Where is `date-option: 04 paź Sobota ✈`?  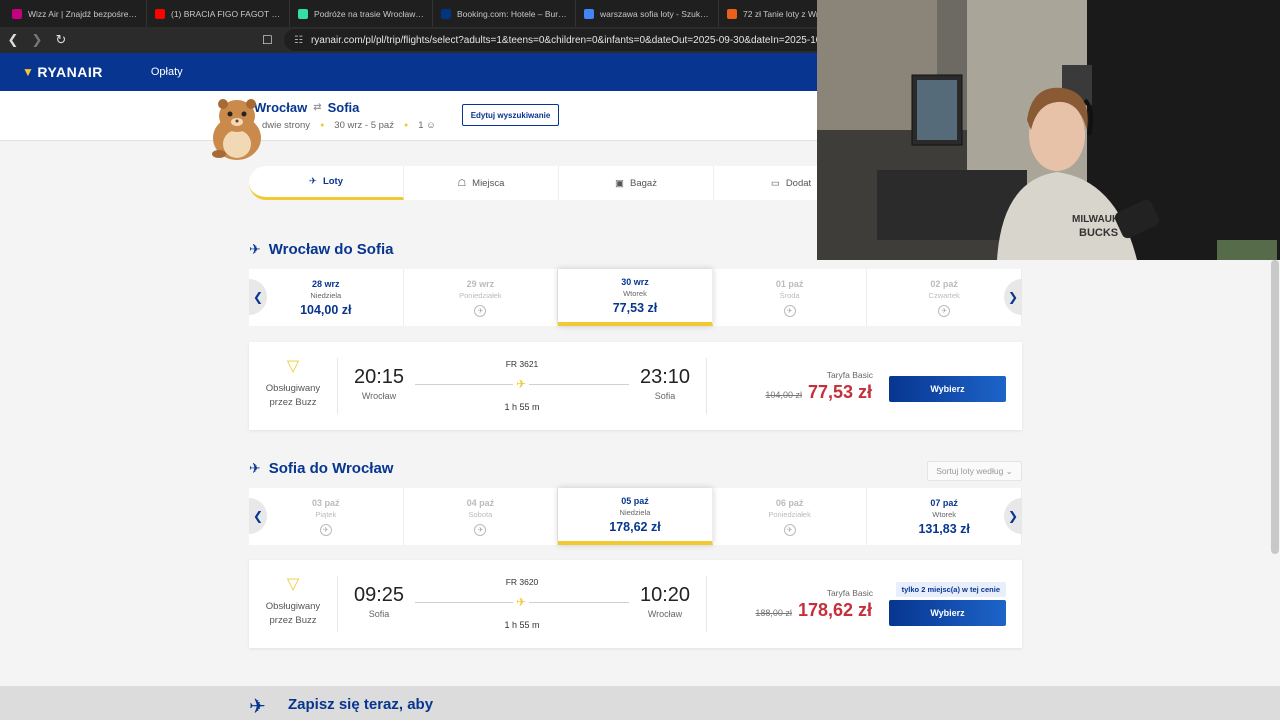
date-option: 04 paź Sobota ✈ is located at coordinates (481, 516).